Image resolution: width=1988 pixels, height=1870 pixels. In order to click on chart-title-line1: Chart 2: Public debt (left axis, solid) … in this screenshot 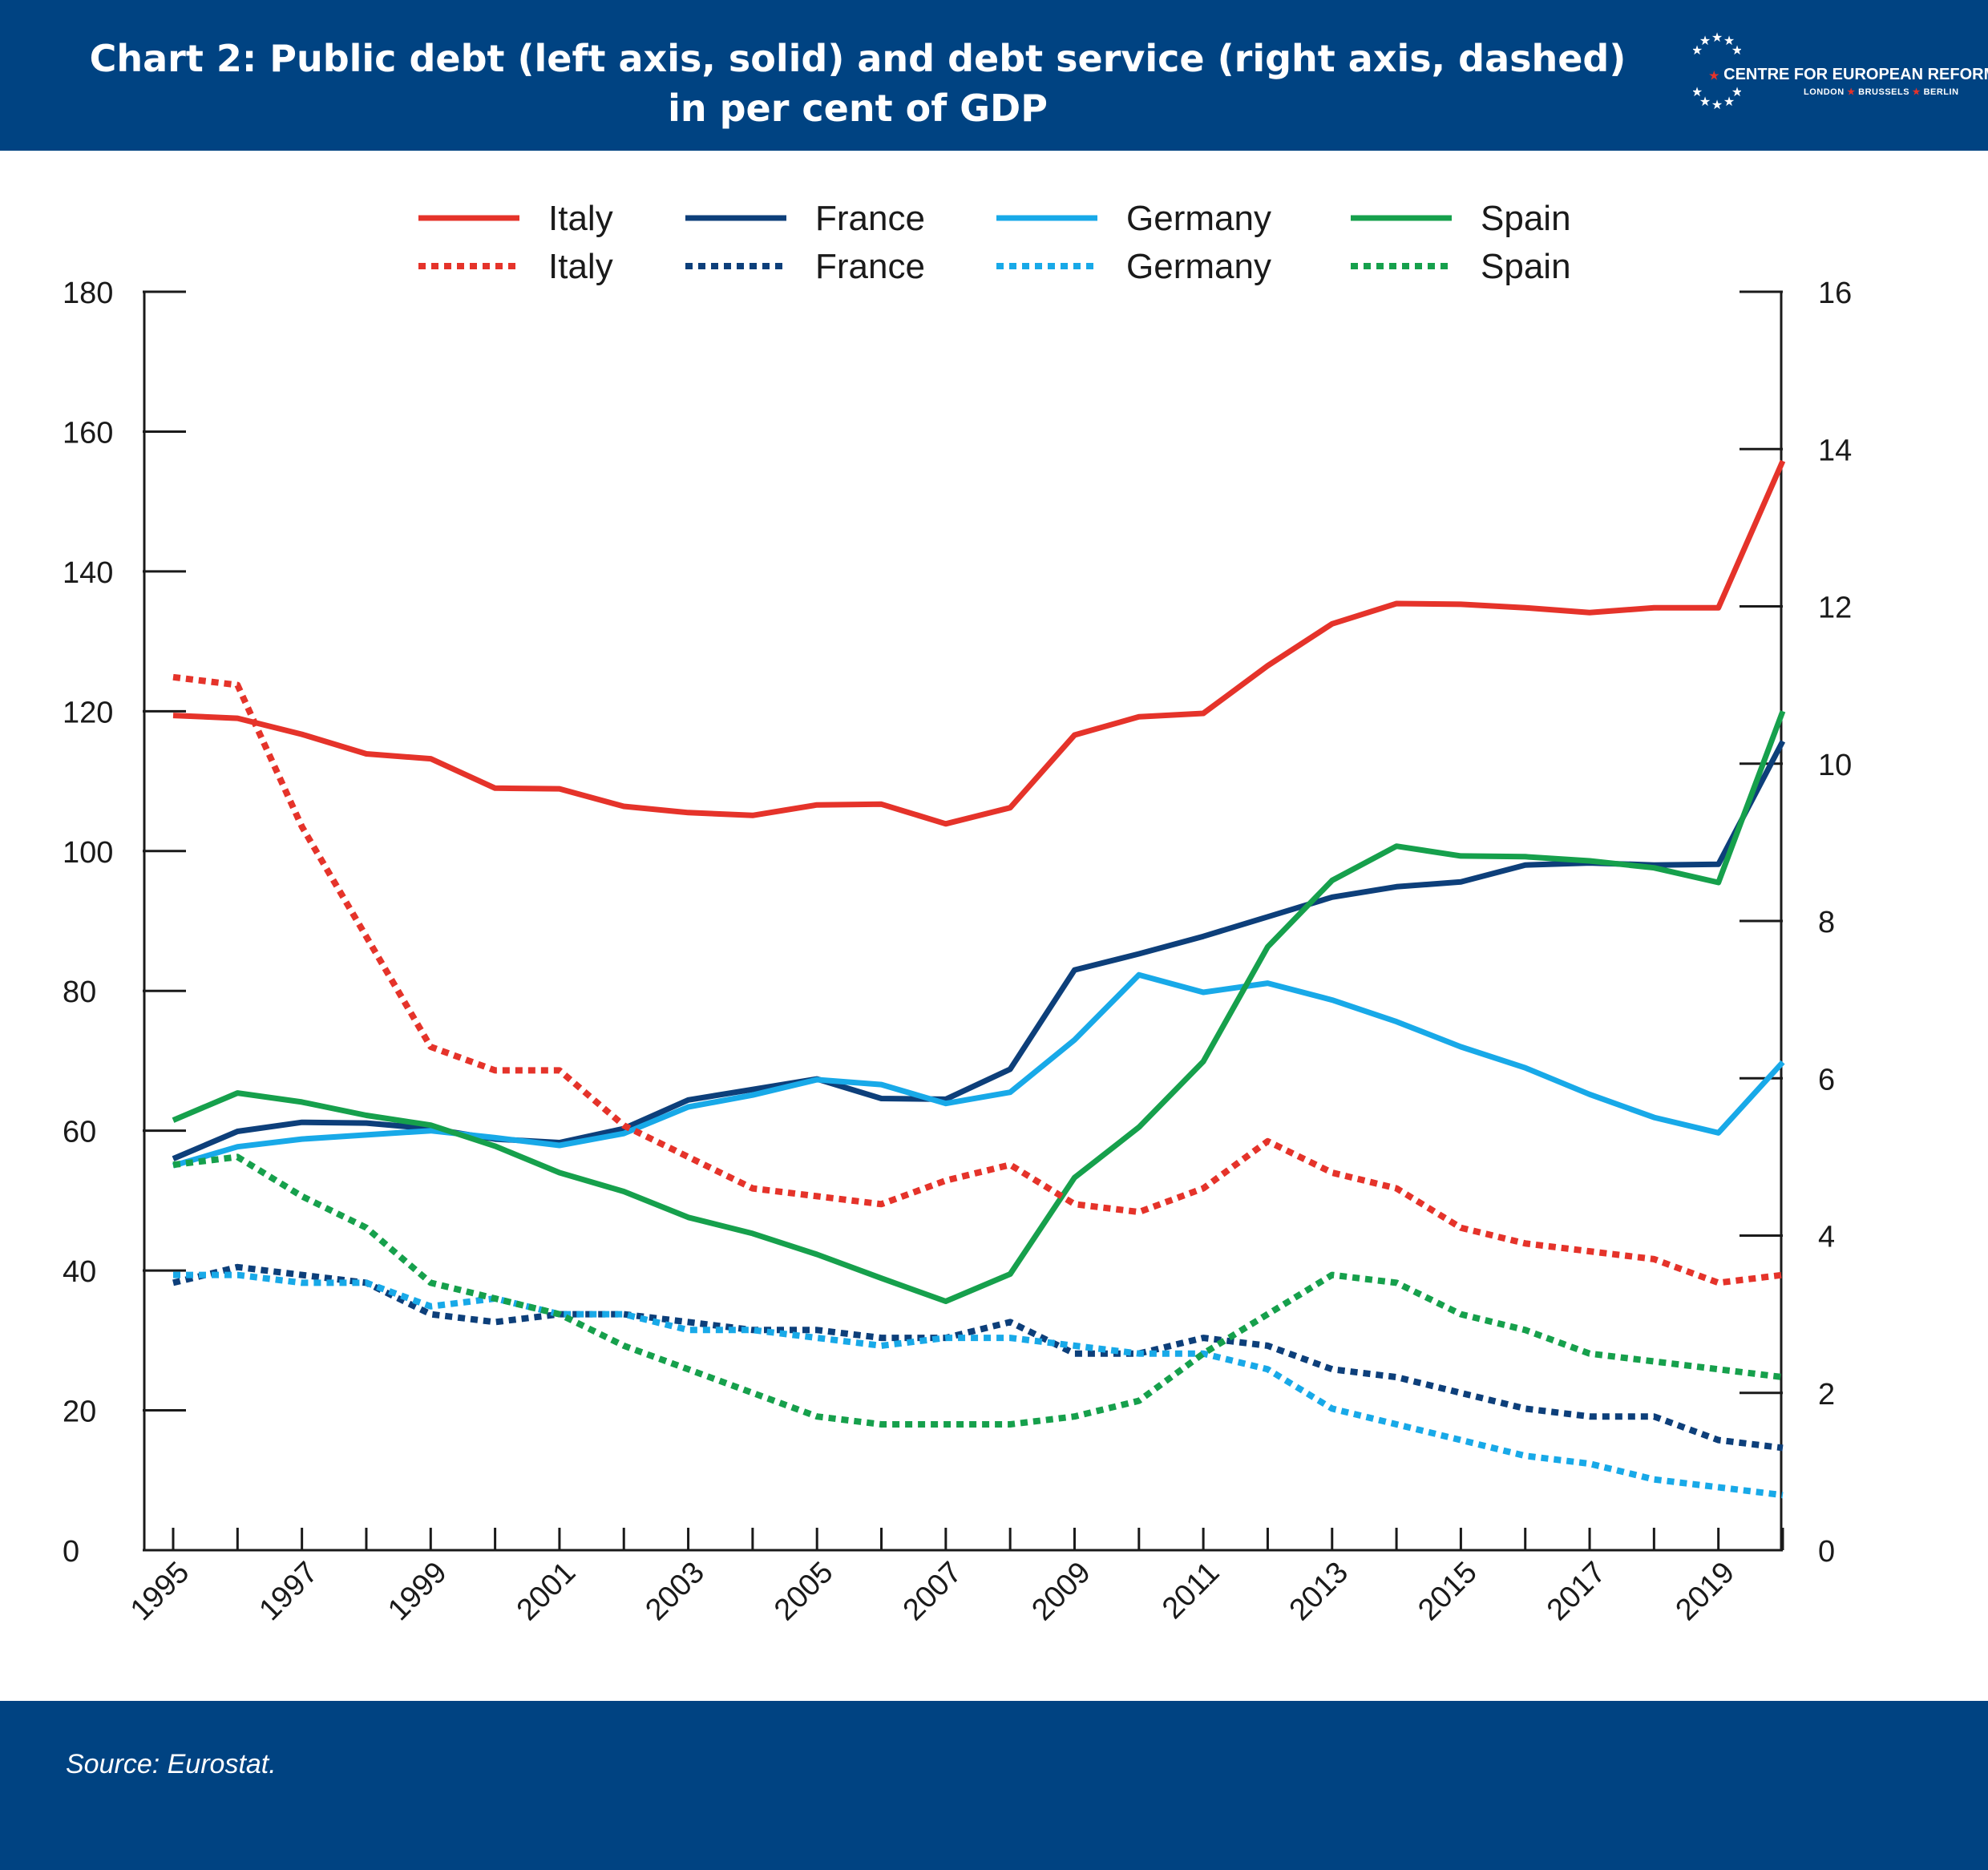, I will do `click(857, 58)`.